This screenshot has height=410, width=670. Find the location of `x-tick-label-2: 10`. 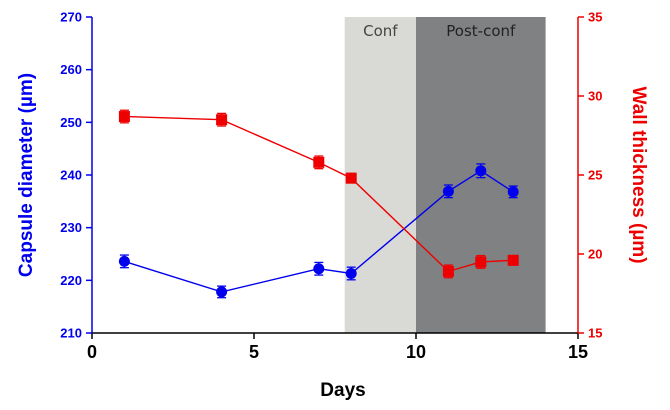

x-tick-label-2: 10 is located at coordinates (416, 352).